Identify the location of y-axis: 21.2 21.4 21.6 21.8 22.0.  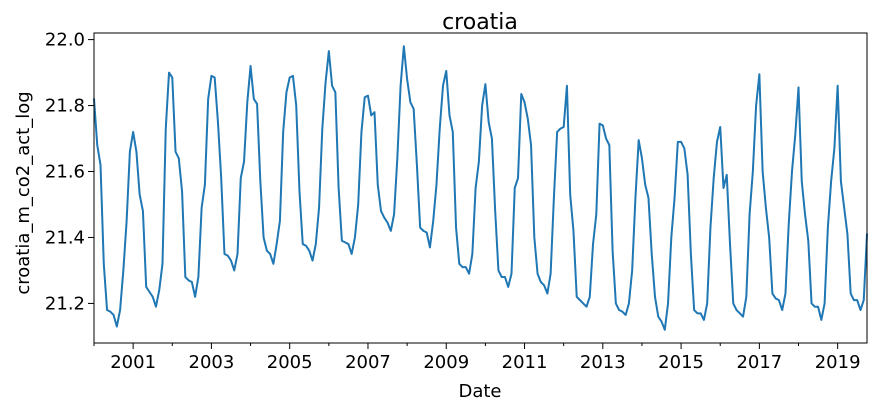
(69, 172).